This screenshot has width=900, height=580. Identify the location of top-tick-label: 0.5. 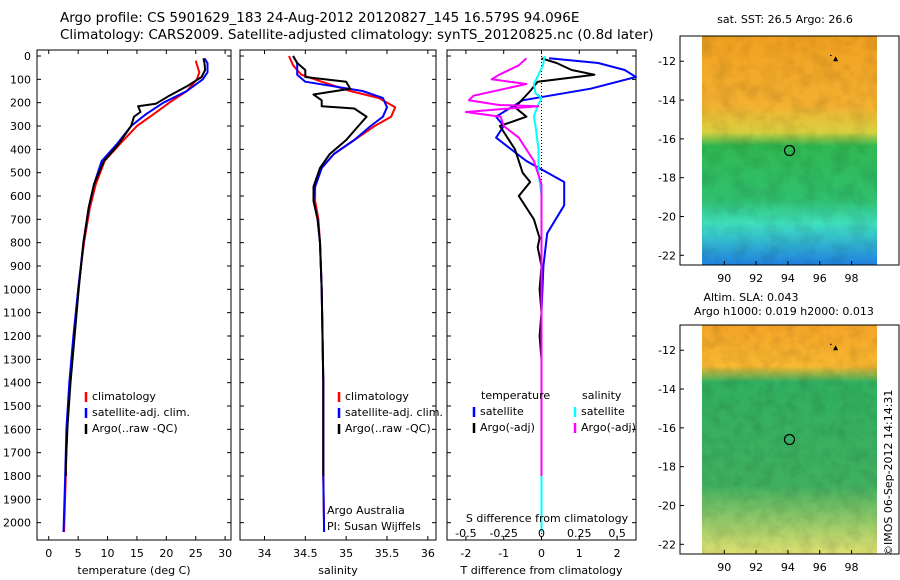
(617, 533).